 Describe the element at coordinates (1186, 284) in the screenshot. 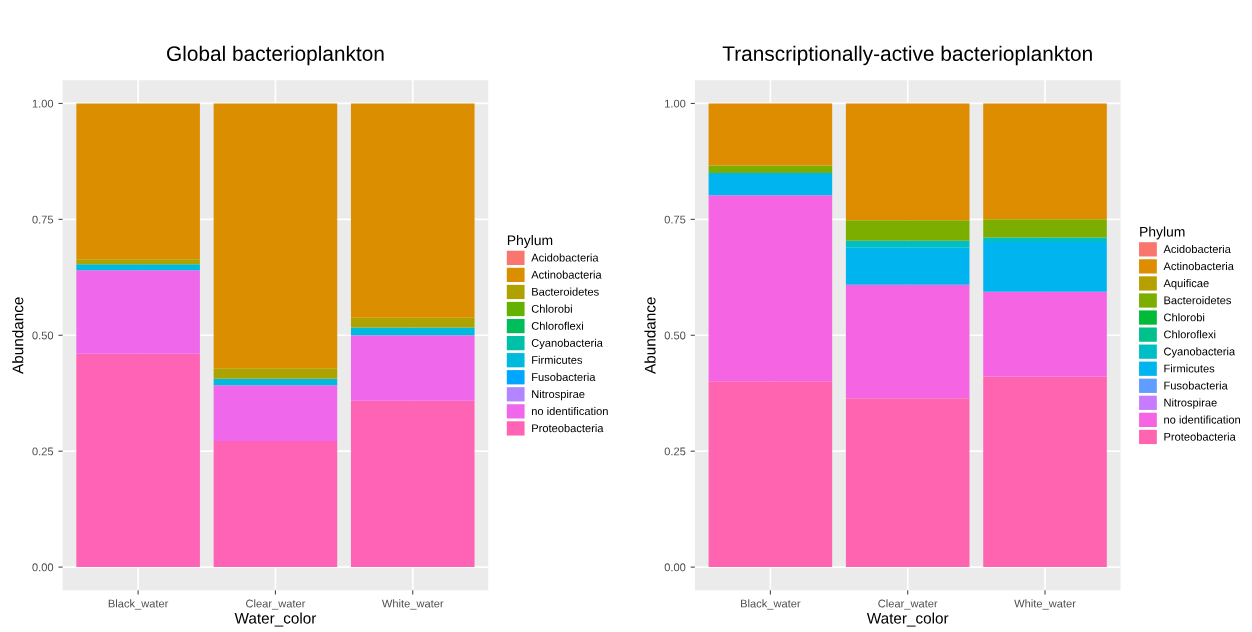

I see `legend-label: Aquificae` at that location.